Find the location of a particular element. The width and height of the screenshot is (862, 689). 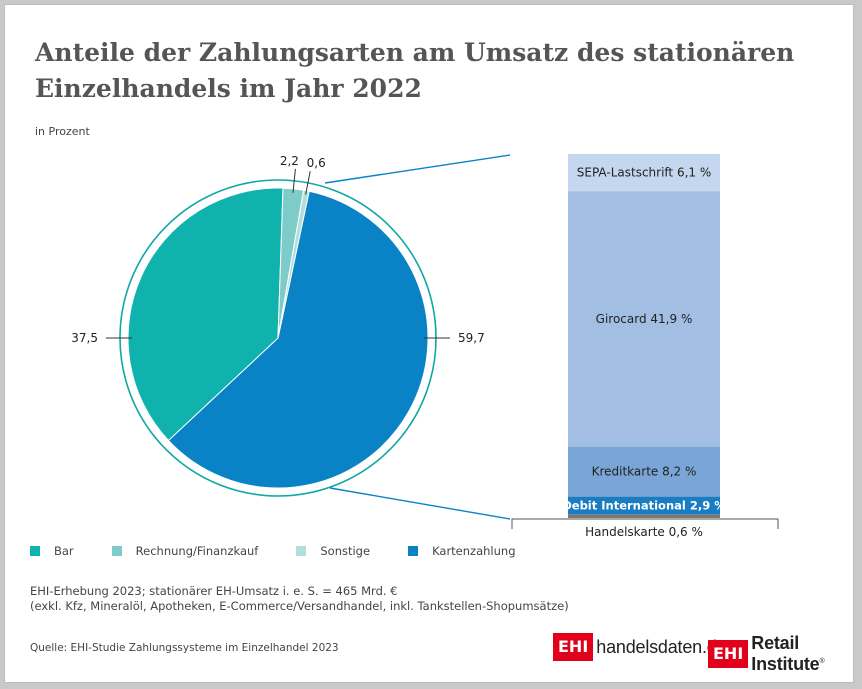

legend-item-sonstige: Sonstige is located at coordinates (333, 551).